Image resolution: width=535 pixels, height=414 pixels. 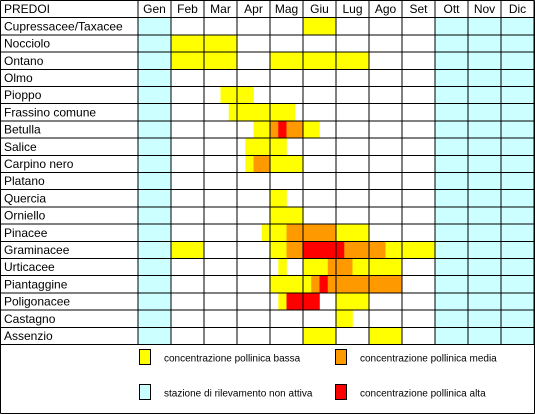 I want to click on month-header-ott: Ott, so click(x=451, y=9).